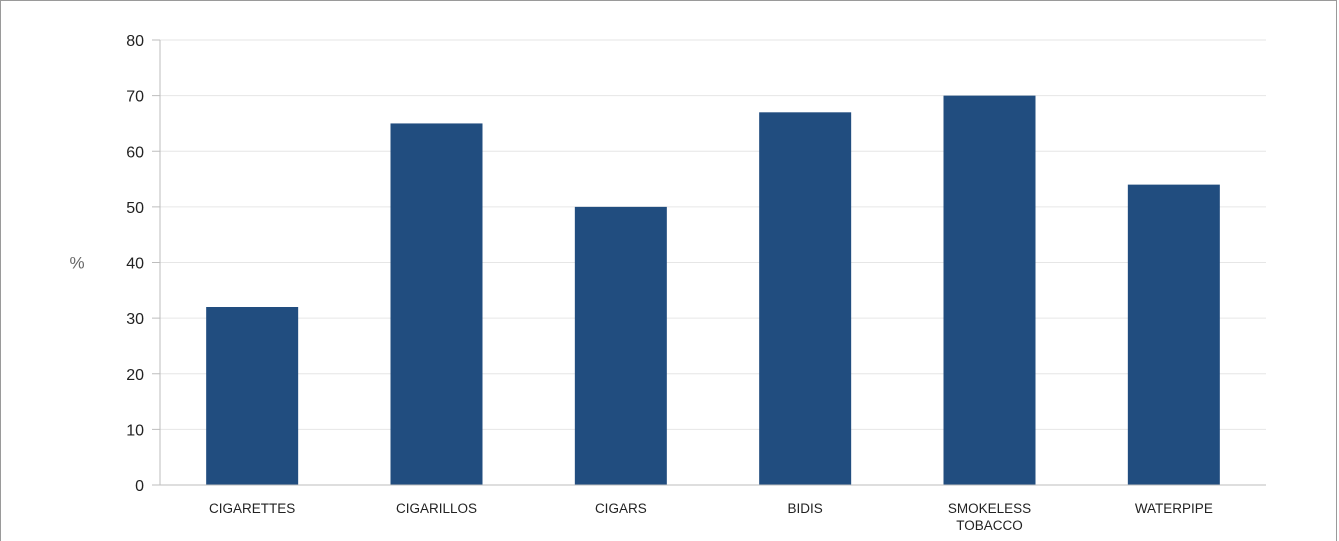  What do you see at coordinates (135, 264) in the screenshot?
I see `y-tick-label: 40` at bounding box center [135, 264].